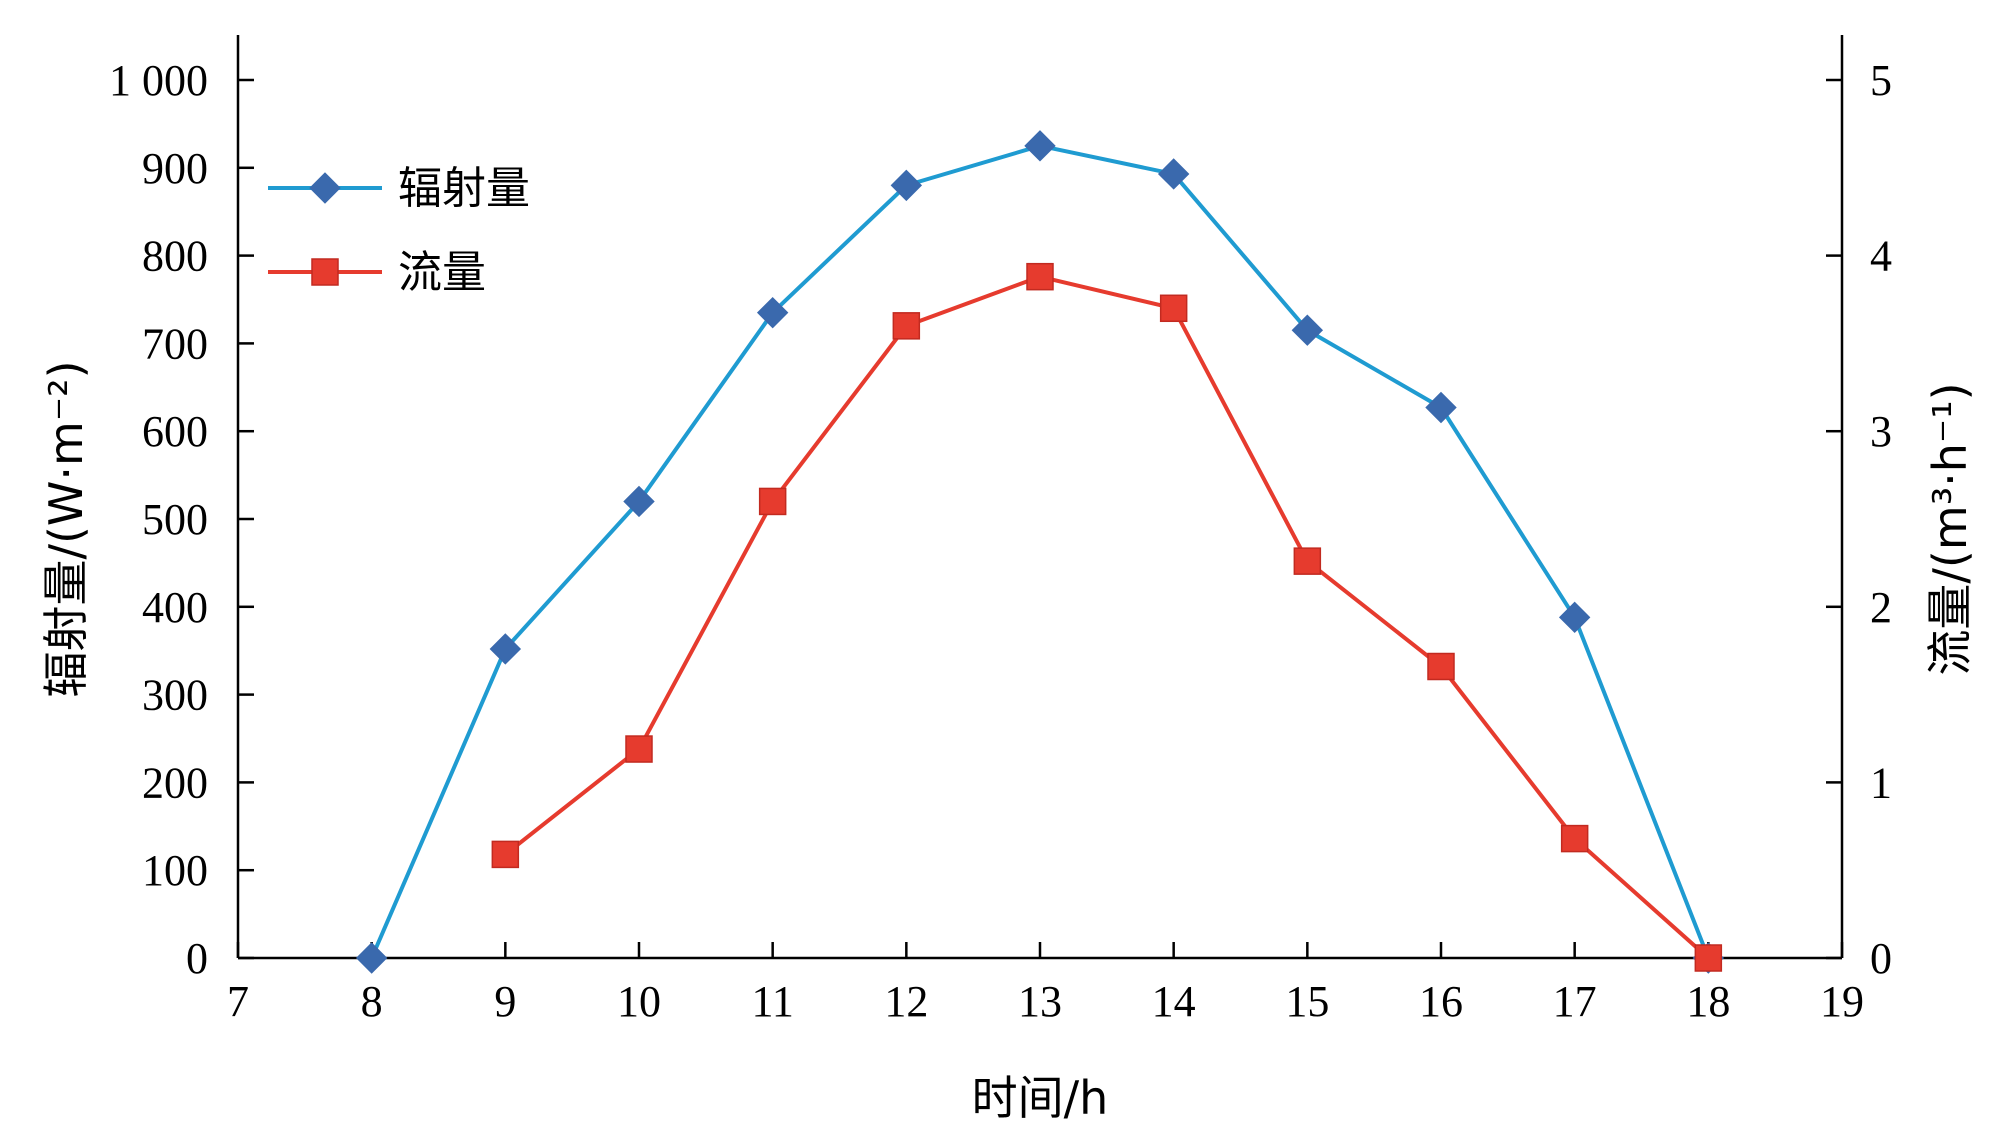 The width and height of the screenshot is (2008, 1134). Describe the element at coordinates (1307, 1001) in the screenshot. I see `x-tick-label: 15` at that location.